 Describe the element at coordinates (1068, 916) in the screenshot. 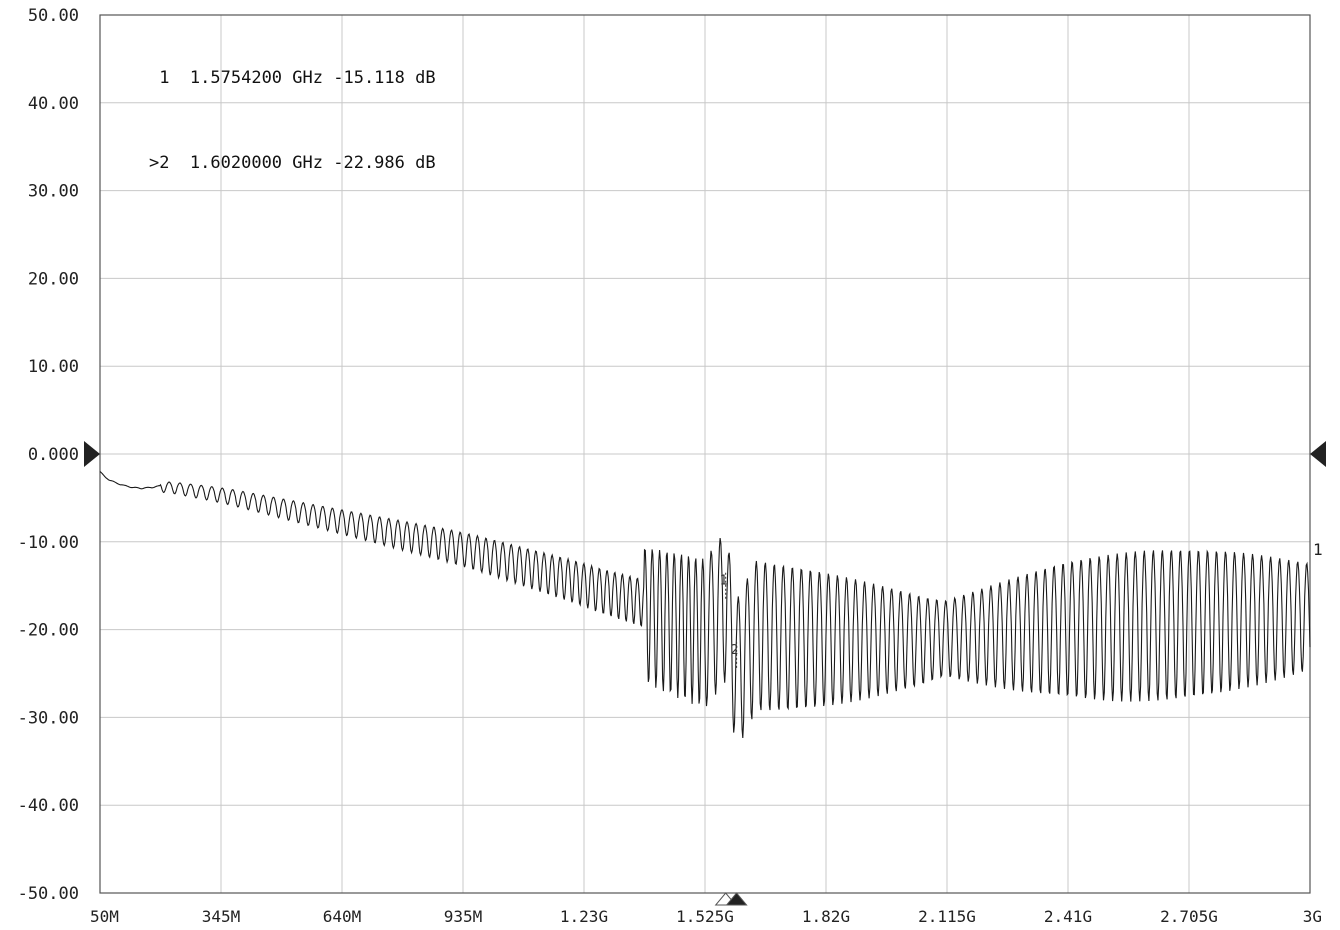

I see `x-tick-label: 2.41G` at that location.